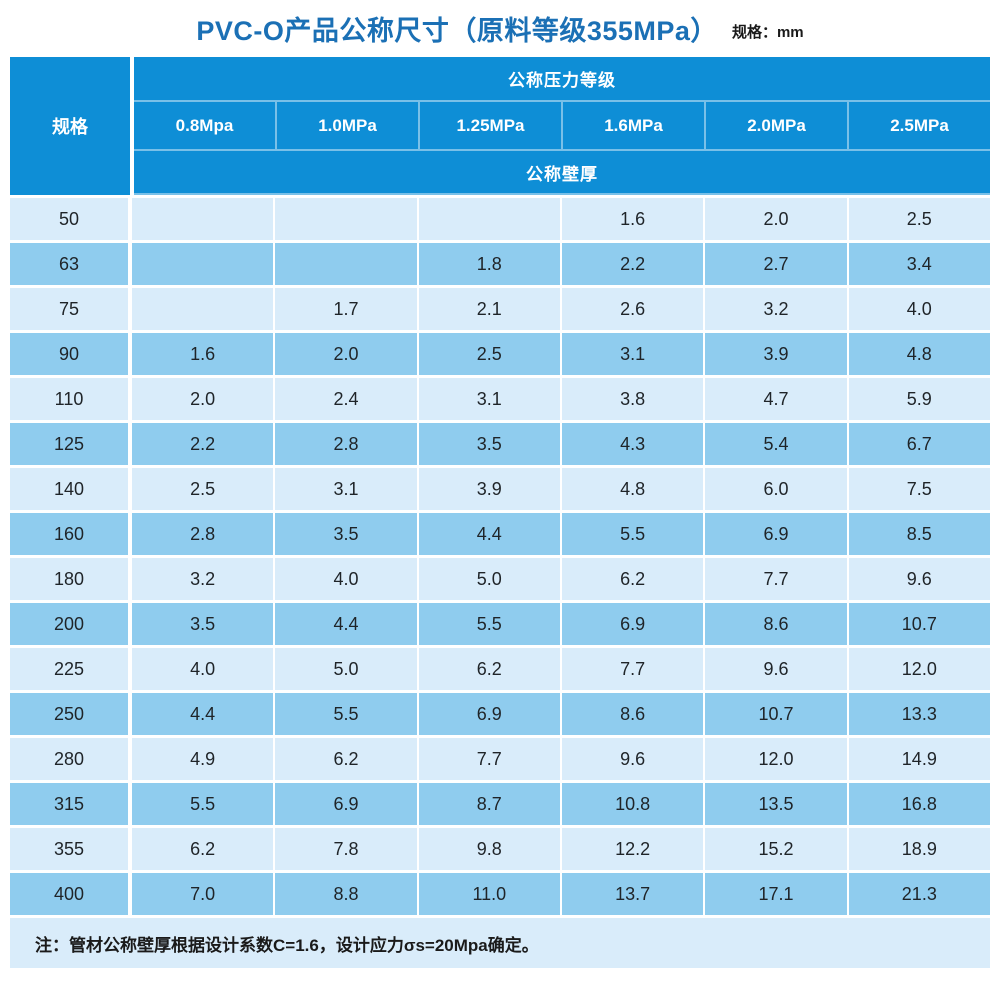  What do you see at coordinates (767, 32) in the screenshot?
I see `unit-label: 规格：mm` at bounding box center [767, 32].